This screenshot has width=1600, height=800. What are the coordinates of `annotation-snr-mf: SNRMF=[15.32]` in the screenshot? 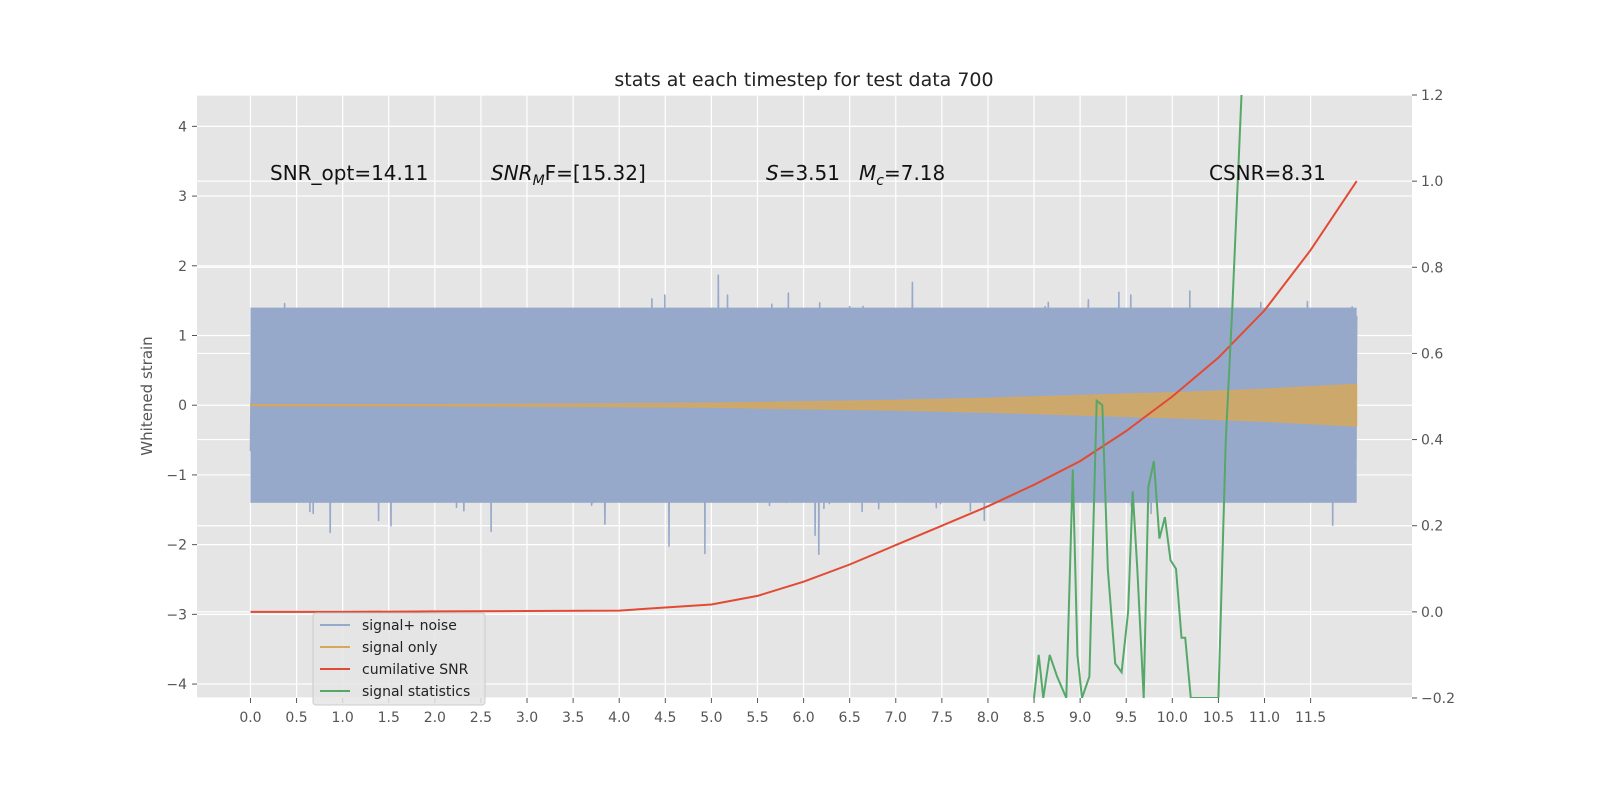 It's located at (568, 175).